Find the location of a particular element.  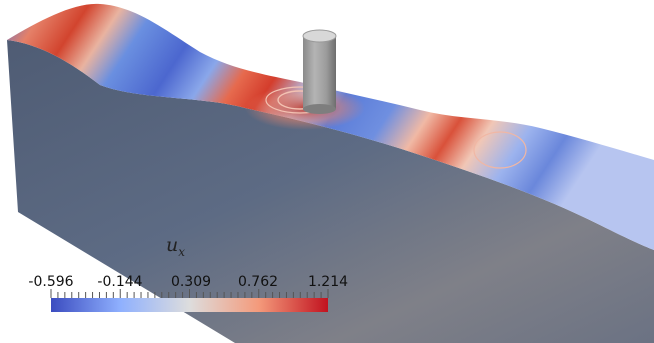

cylinder-body is located at coordinates (319, 72).